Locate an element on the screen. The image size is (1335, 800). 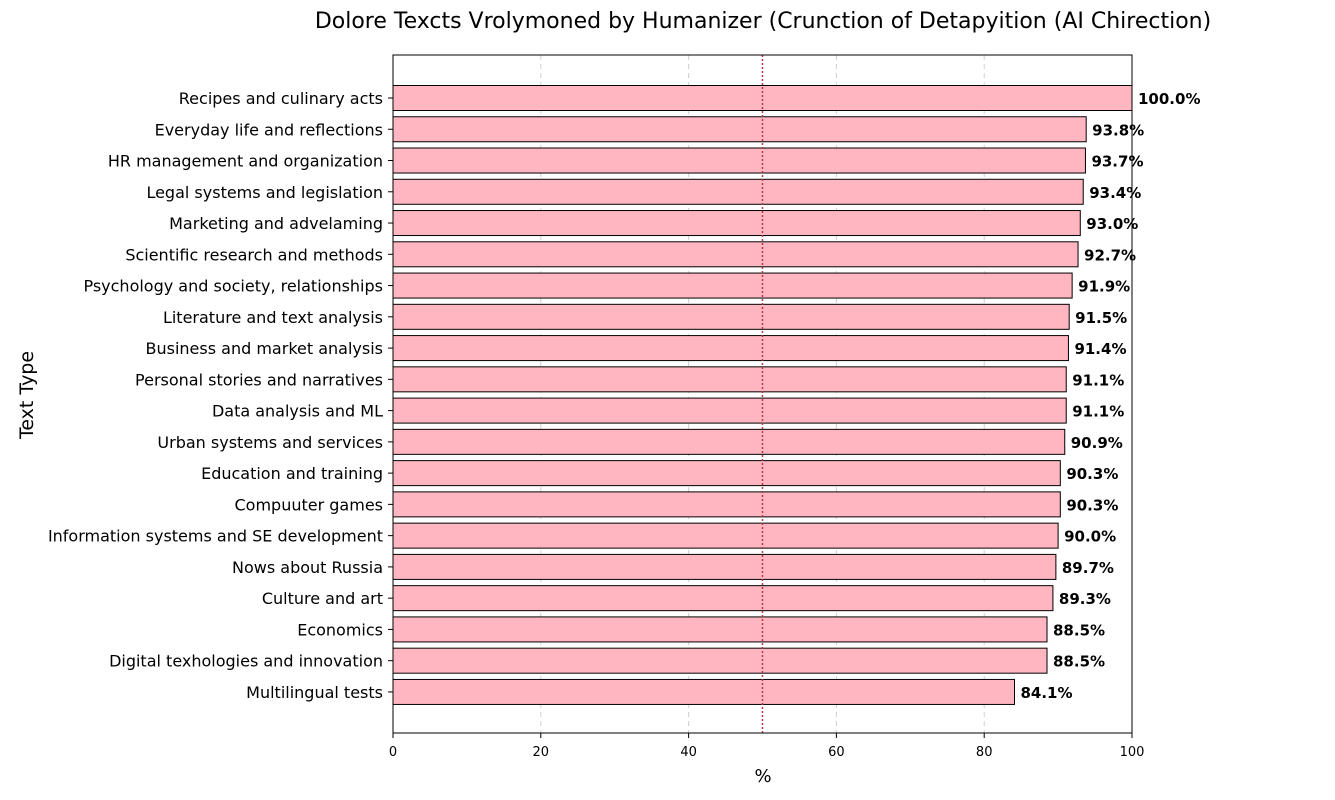
y-axis-label: Text Type is located at coordinates (27, 395).